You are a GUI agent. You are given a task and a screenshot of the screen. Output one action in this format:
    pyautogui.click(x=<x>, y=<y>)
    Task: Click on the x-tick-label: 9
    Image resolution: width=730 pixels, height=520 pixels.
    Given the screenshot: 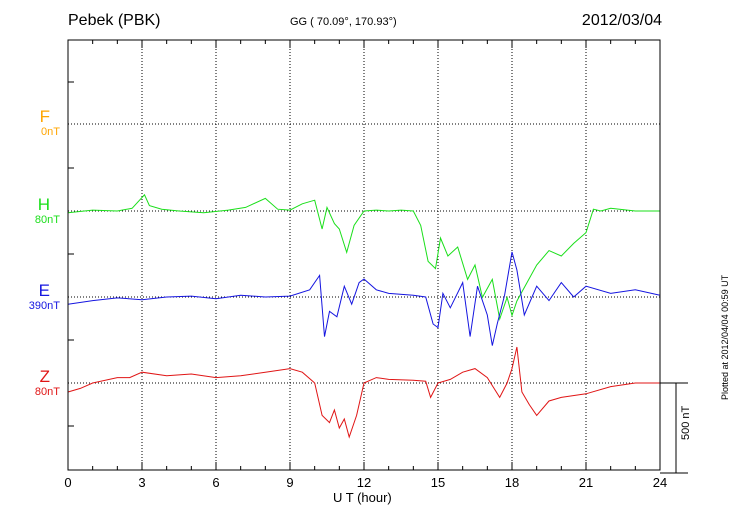 What is the action you would take?
    pyautogui.click(x=289, y=482)
    